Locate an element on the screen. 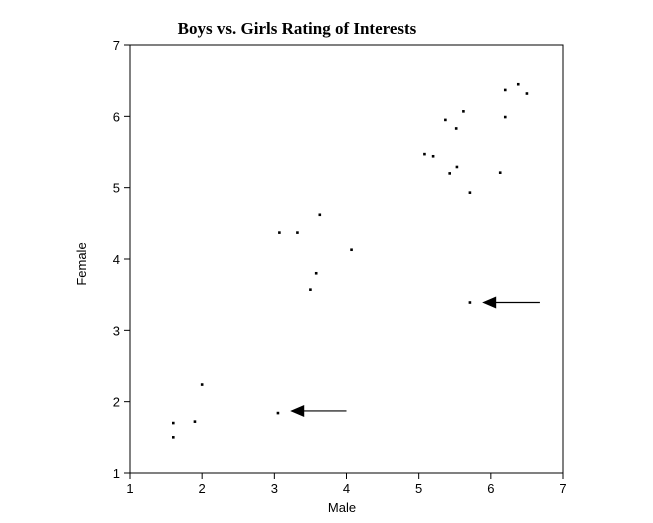 Image resolution: width=653 pixels, height=523 pixels. y-tick-label: 3 is located at coordinates (116, 330).